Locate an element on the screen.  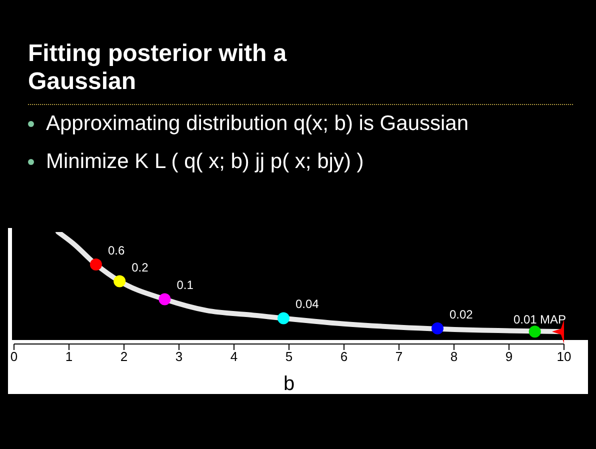
annotation: 0.2 is located at coordinates (140, 267).